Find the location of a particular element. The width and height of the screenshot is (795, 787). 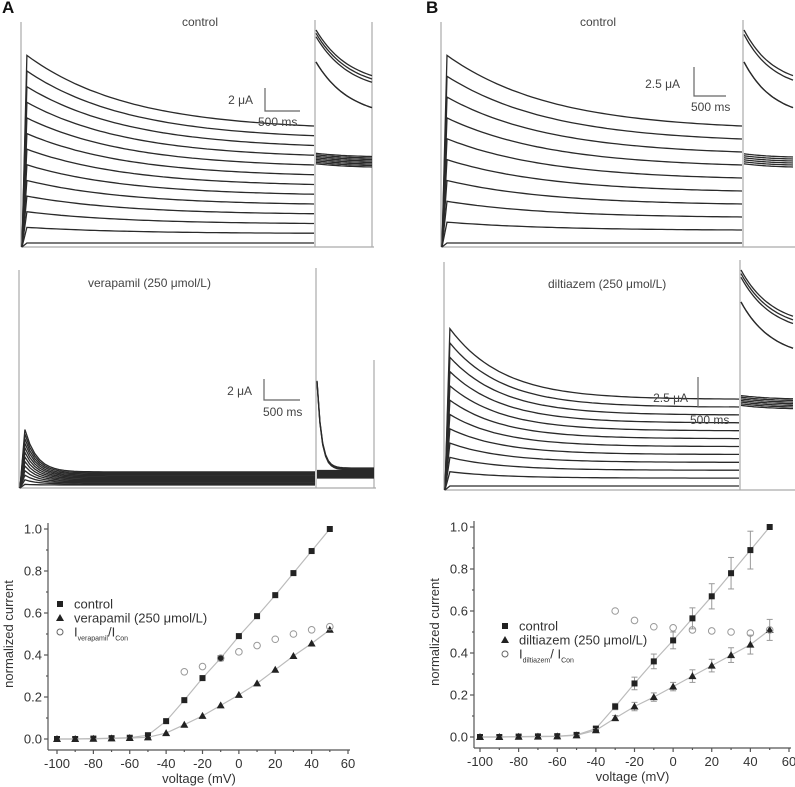

scale-current-label: 2.5 μA is located at coordinates (670, 398).